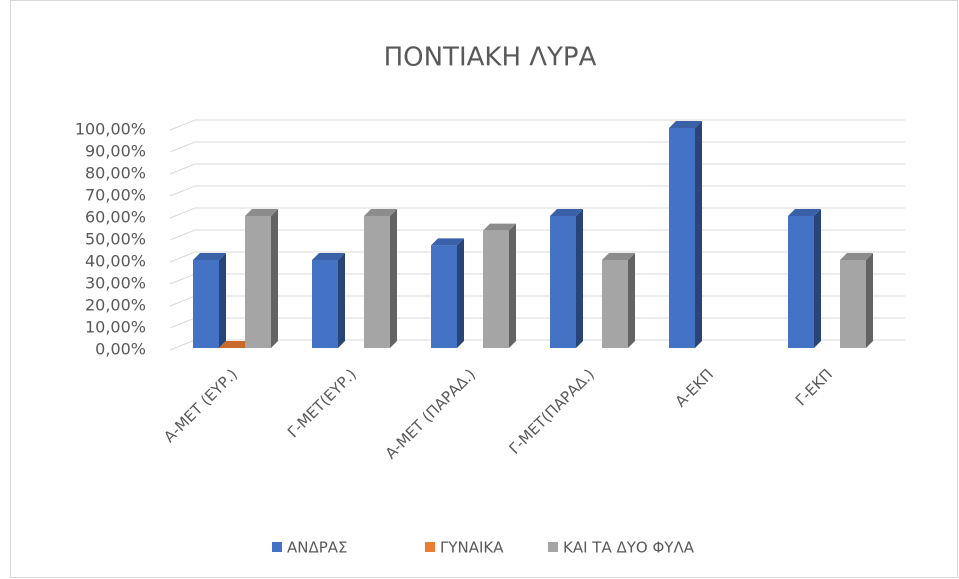  What do you see at coordinates (115, 173) in the screenshot?
I see `y-tick-label: 80,00%` at bounding box center [115, 173].